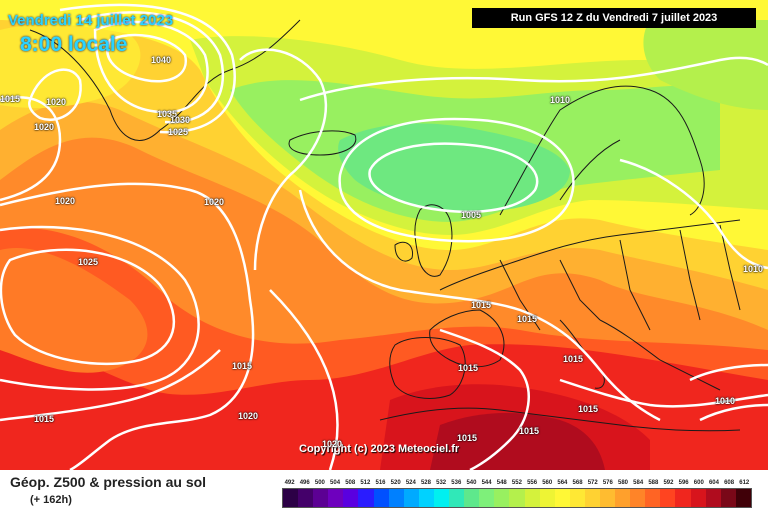 This screenshot has height=512, width=768. What do you see at coordinates (602, 150) in the screenshot?
I see `coast-scandinavia` at bounding box center [602, 150].